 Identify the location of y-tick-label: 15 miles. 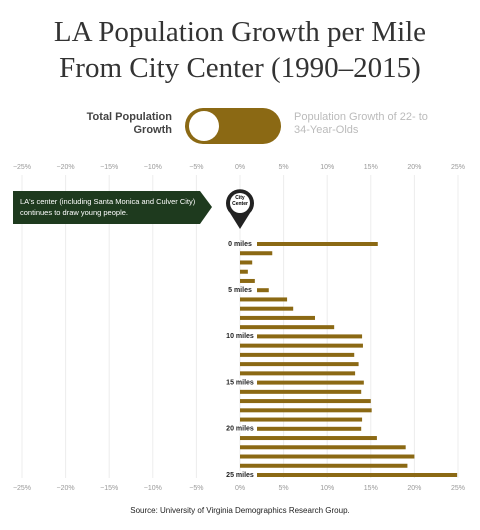
(240, 382).